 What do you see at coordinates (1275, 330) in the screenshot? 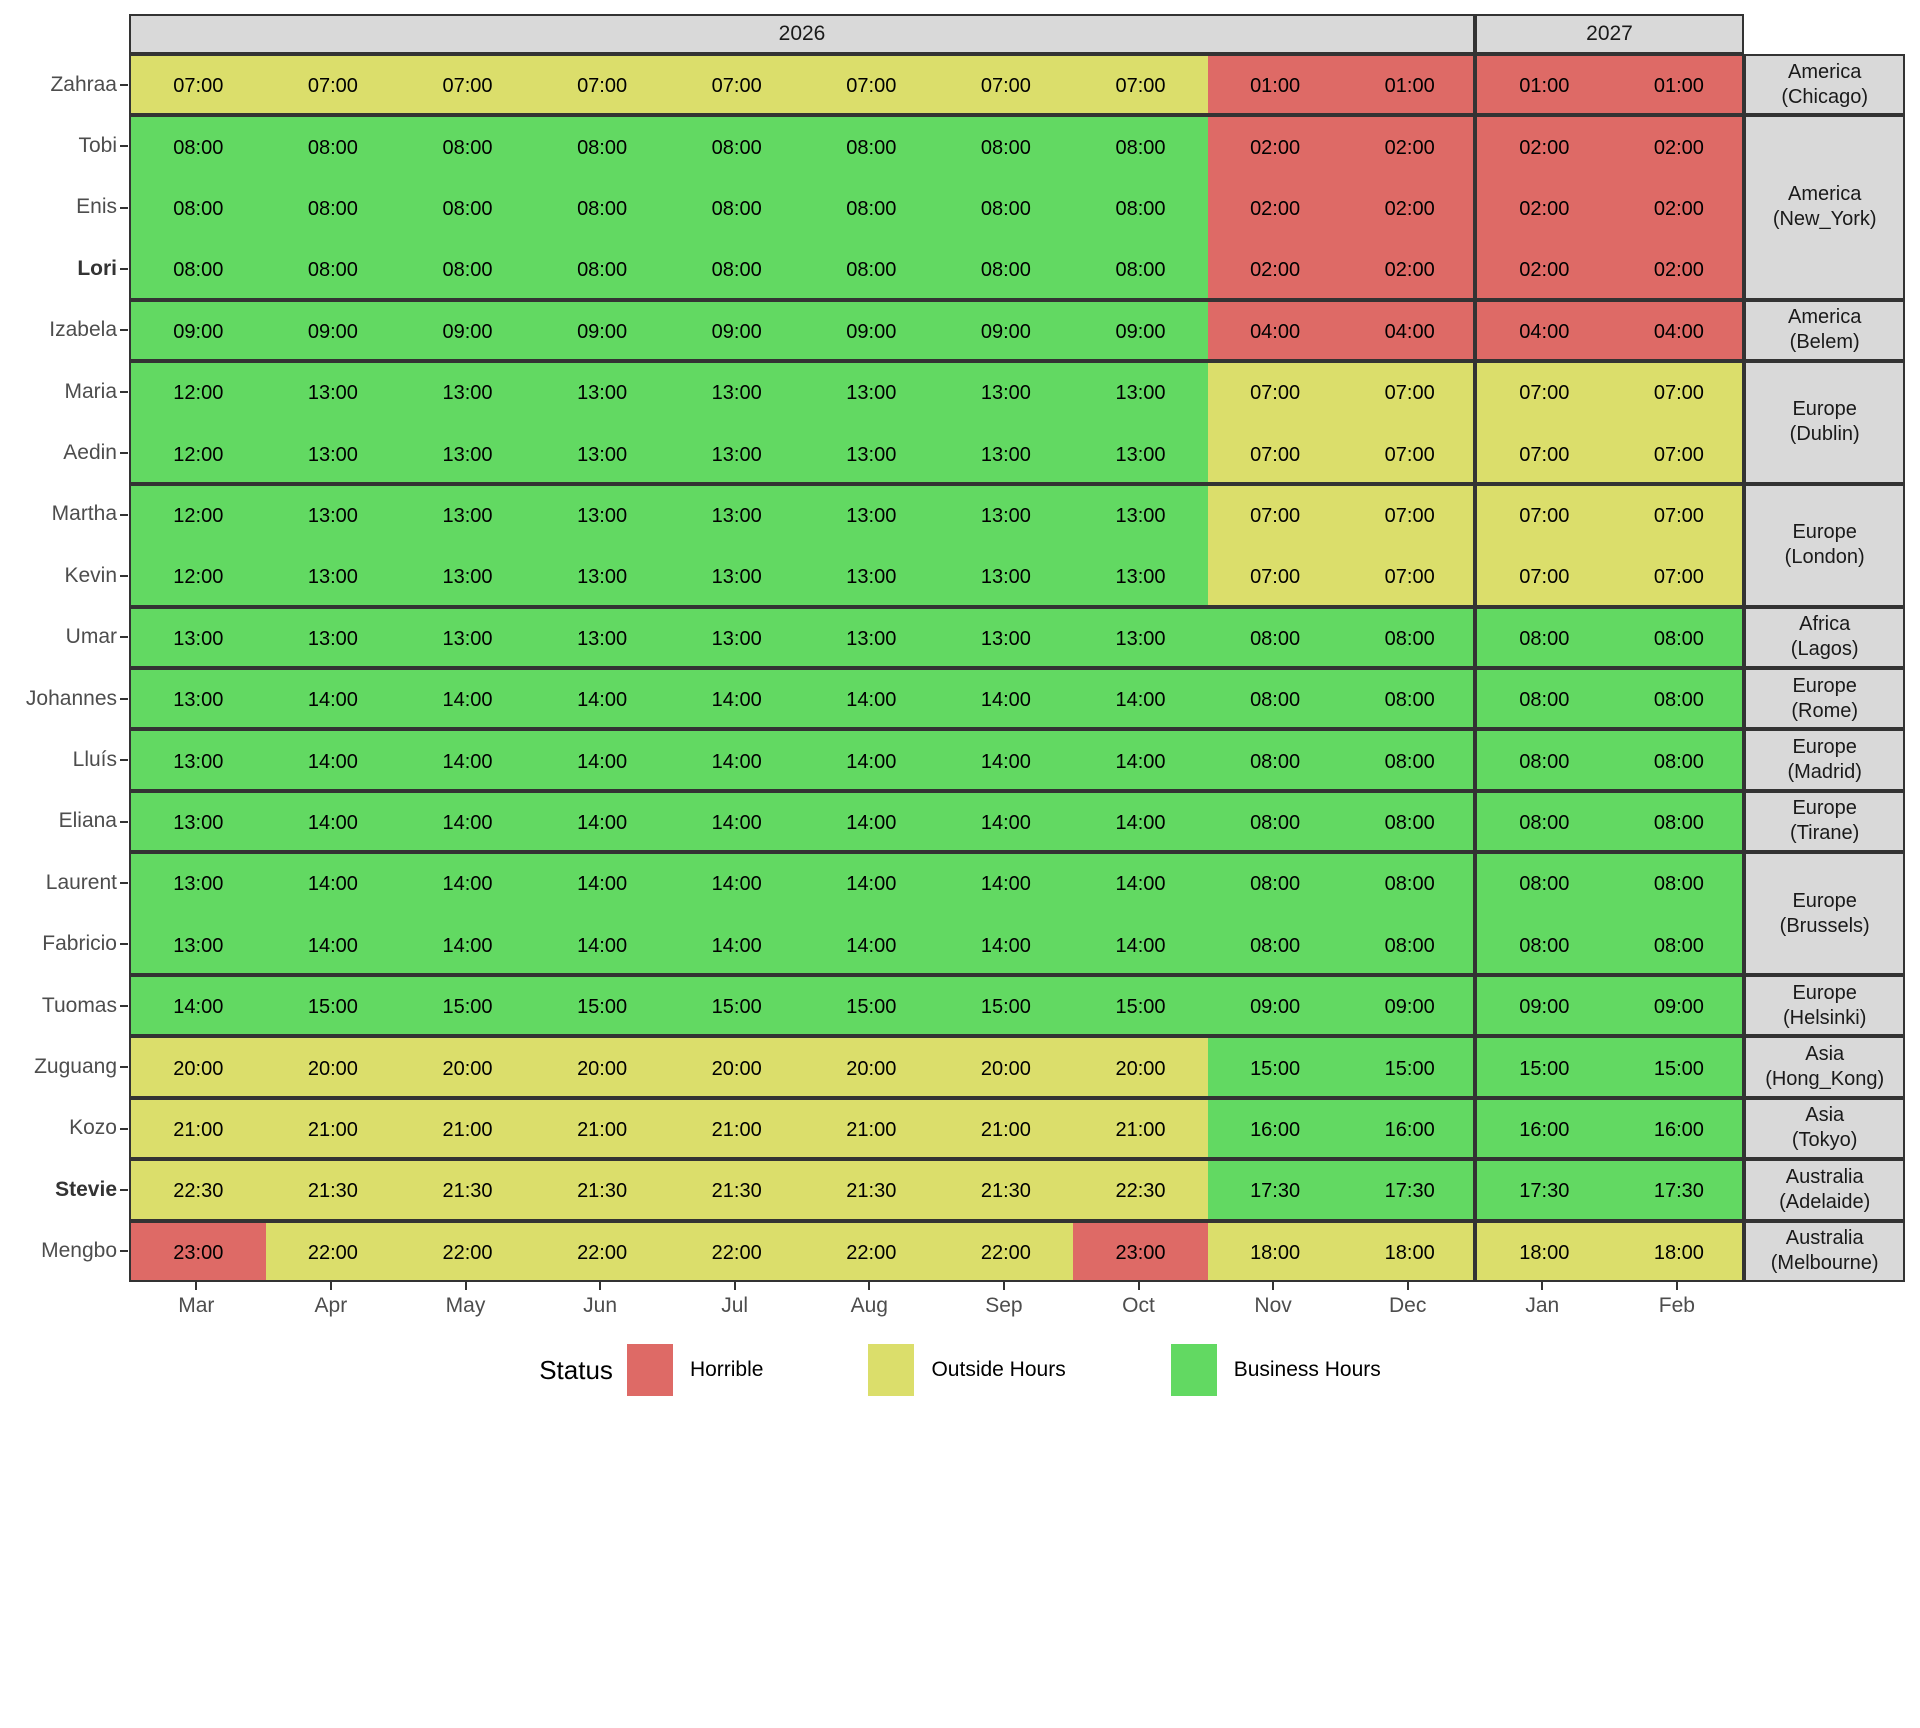
I see `time-cell: 04:00` at bounding box center [1275, 330].